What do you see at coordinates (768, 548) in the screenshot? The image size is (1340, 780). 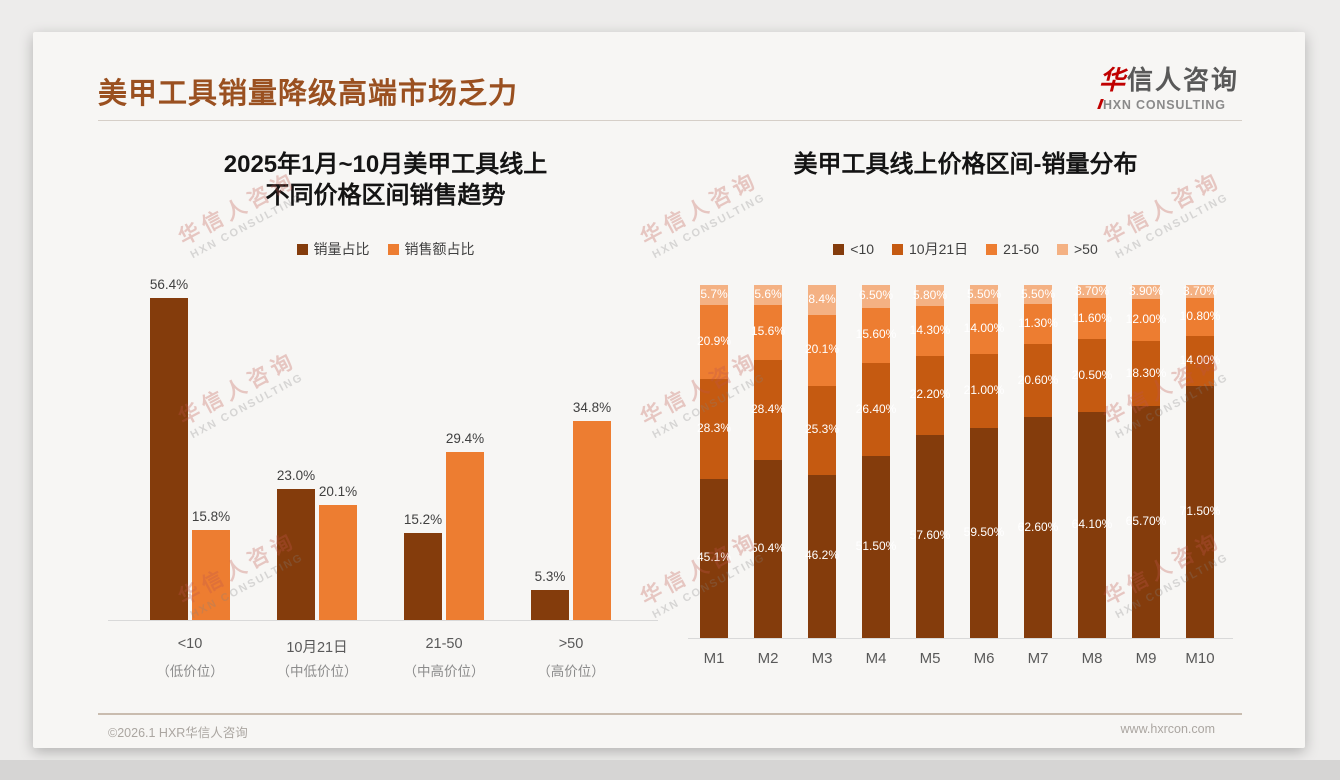 I see `segment-value-label: 50.4%` at bounding box center [768, 548].